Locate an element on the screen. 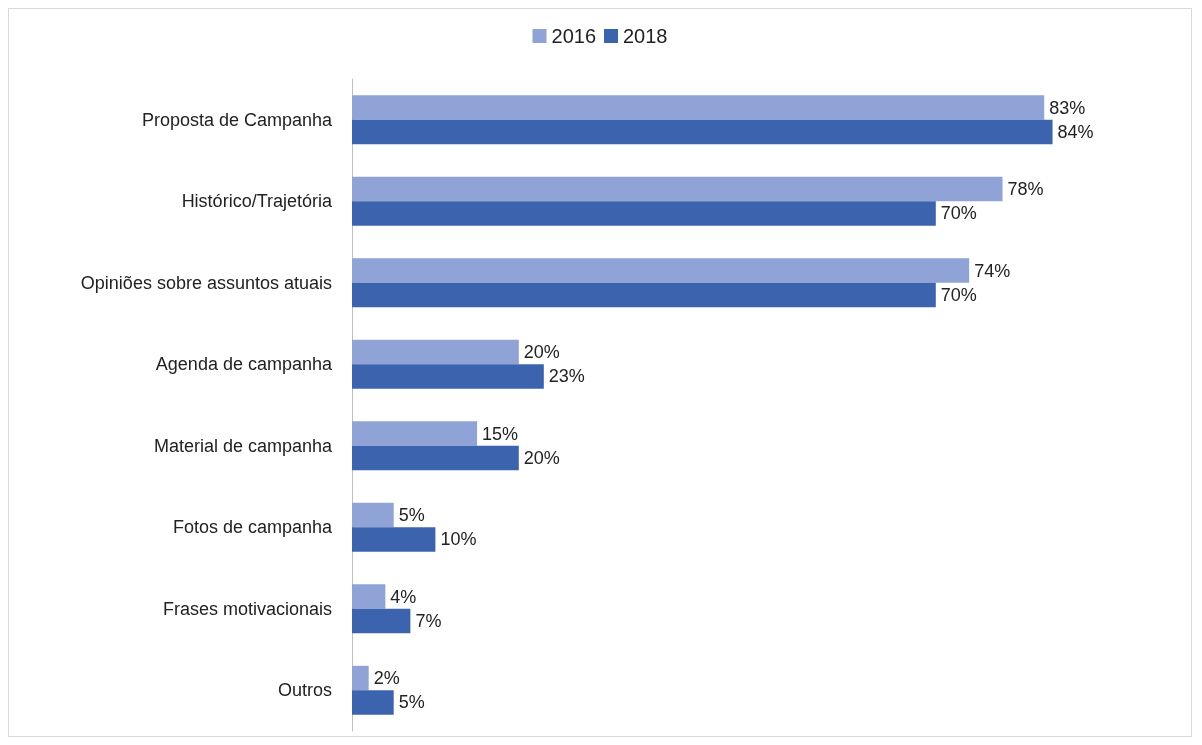 This screenshot has width=1202, height=745. legend-label: 2016 is located at coordinates (574, 36).